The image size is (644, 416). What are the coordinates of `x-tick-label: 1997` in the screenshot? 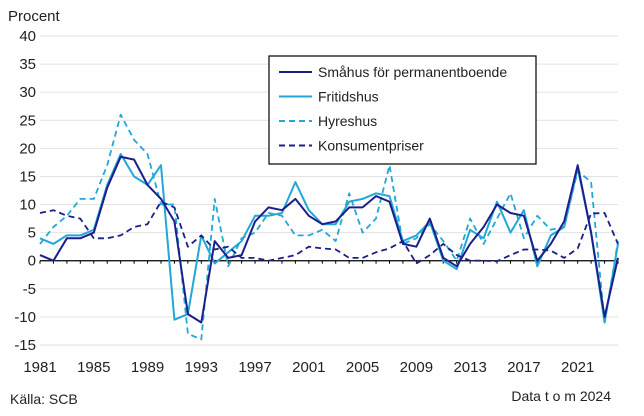 It's located at (254, 367).